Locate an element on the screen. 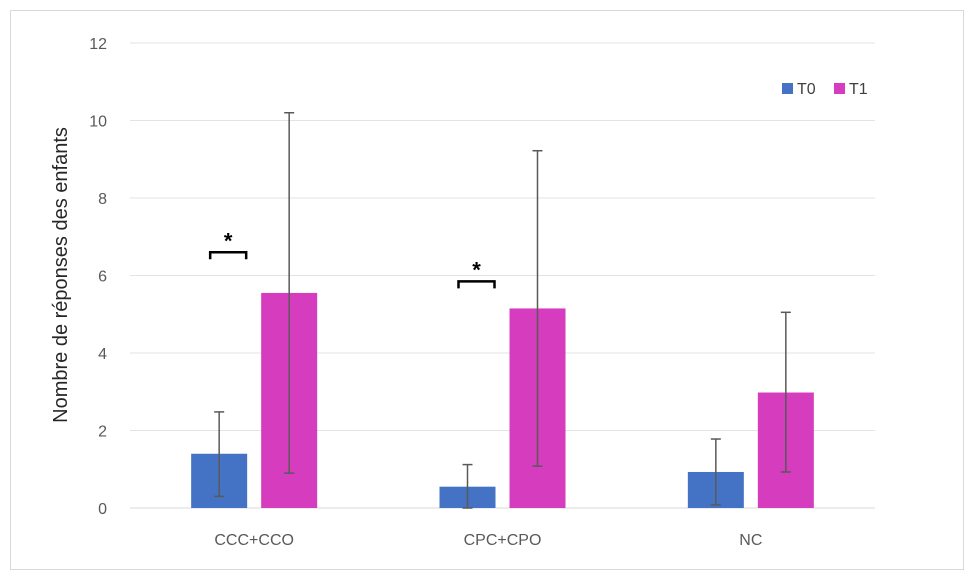  x-tick-label: NC is located at coordinates (750, 540).